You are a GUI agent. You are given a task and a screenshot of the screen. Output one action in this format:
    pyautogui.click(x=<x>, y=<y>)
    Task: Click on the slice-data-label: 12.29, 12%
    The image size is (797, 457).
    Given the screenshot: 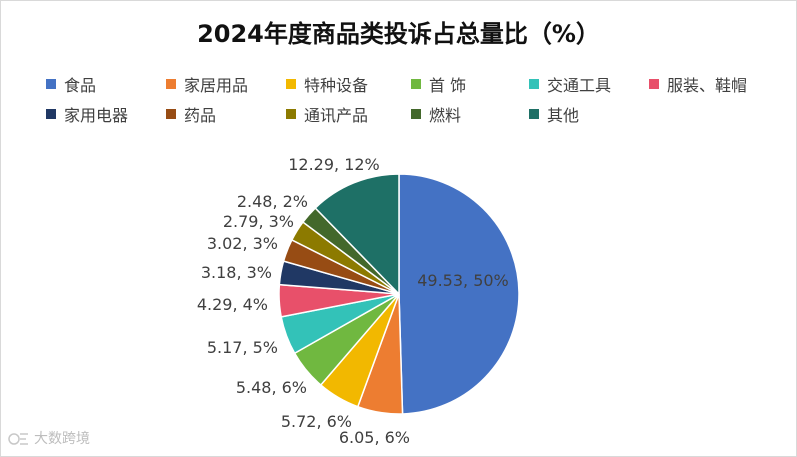 What is the action you would take?
    pyautogui.click(x=334, y=164)
    